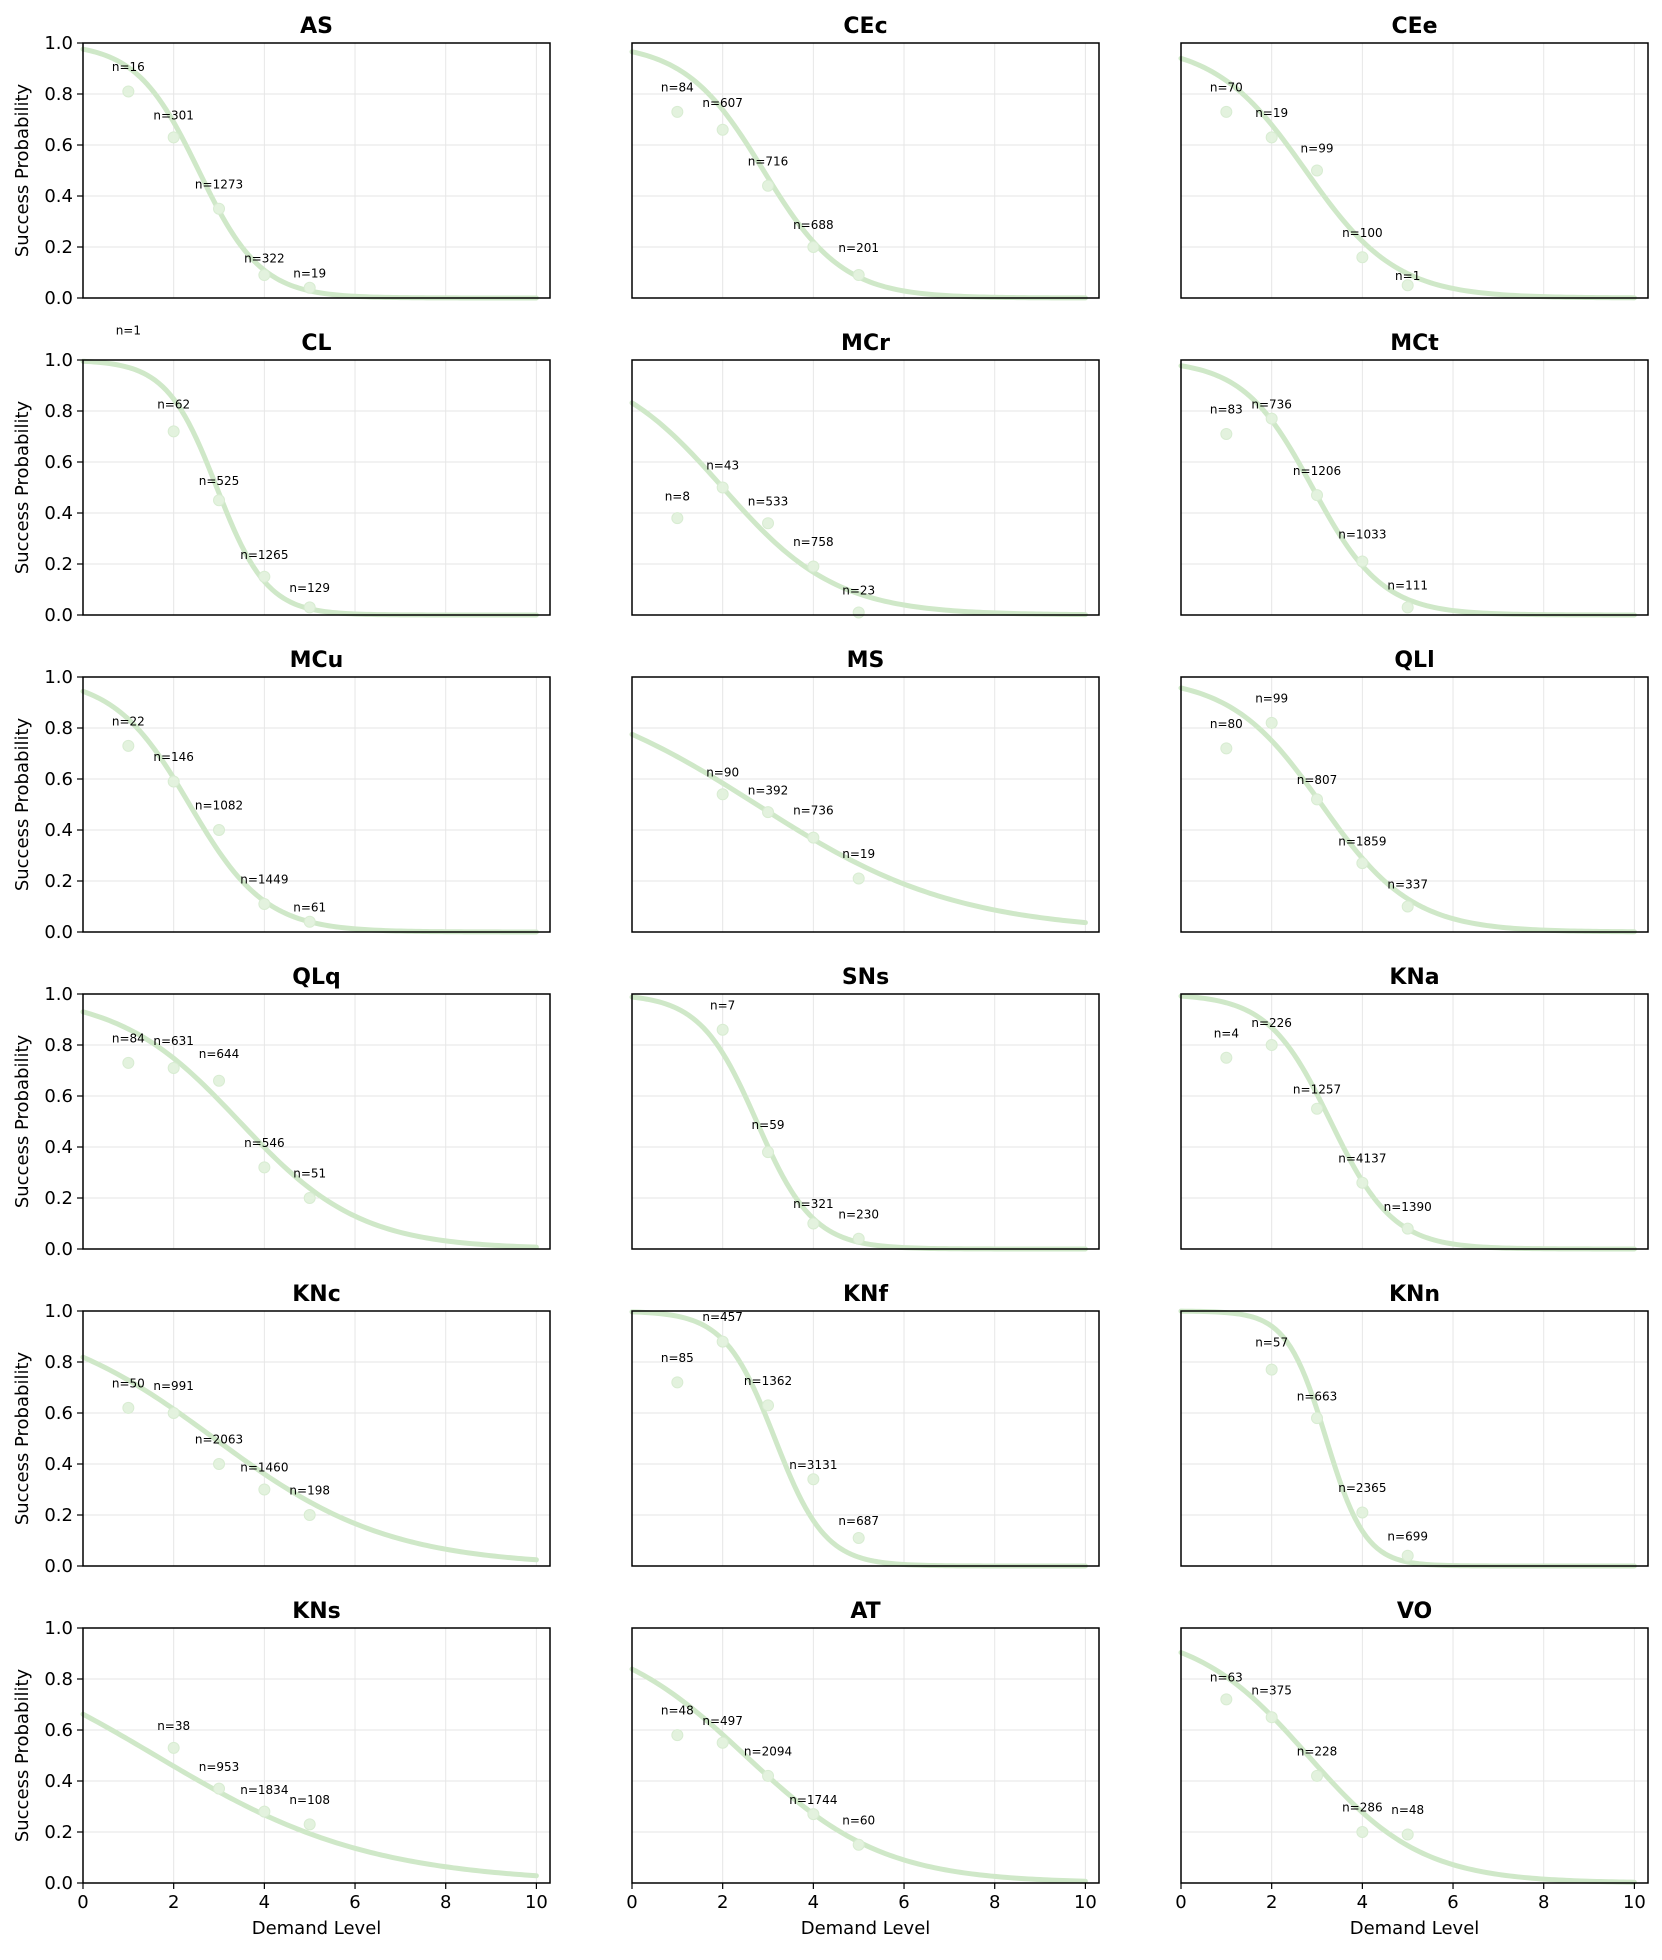  What do you see at coordinates (813, 225) in the screenshot?
I see `sample-size-label: n=688` at bounding box center [813, 225].